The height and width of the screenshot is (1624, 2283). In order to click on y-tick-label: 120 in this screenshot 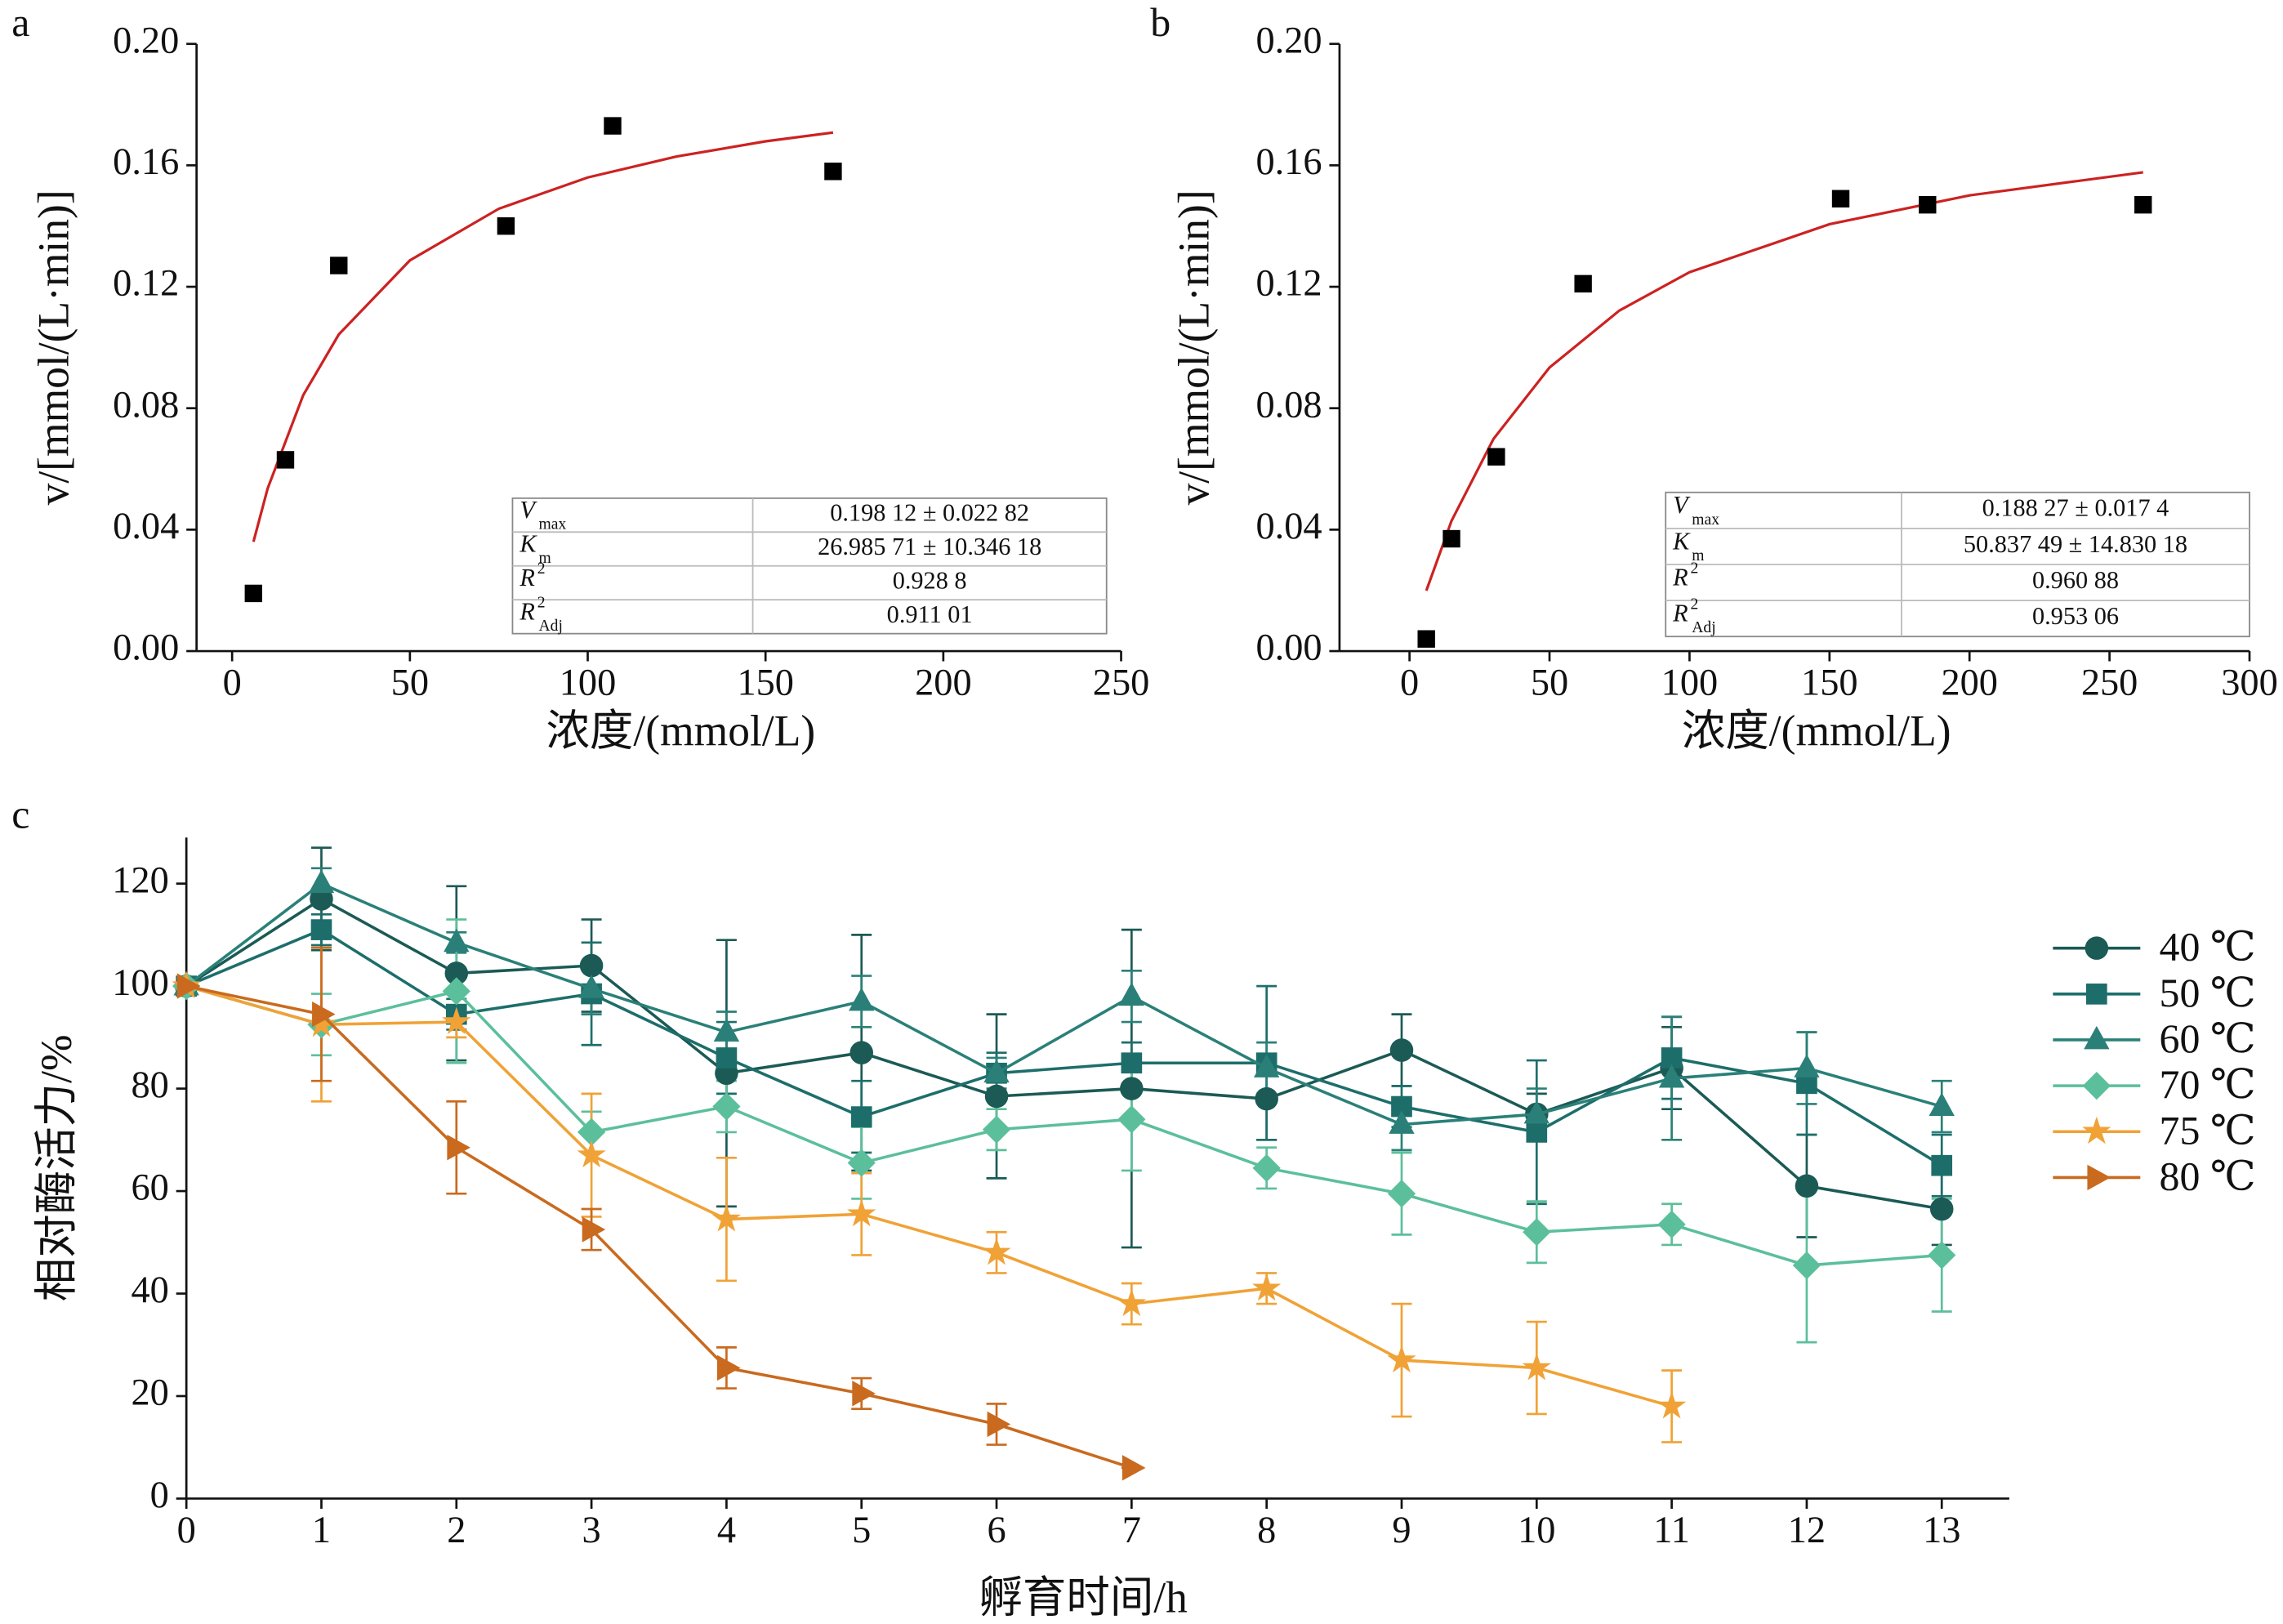, I will do `click(140, 880)`.